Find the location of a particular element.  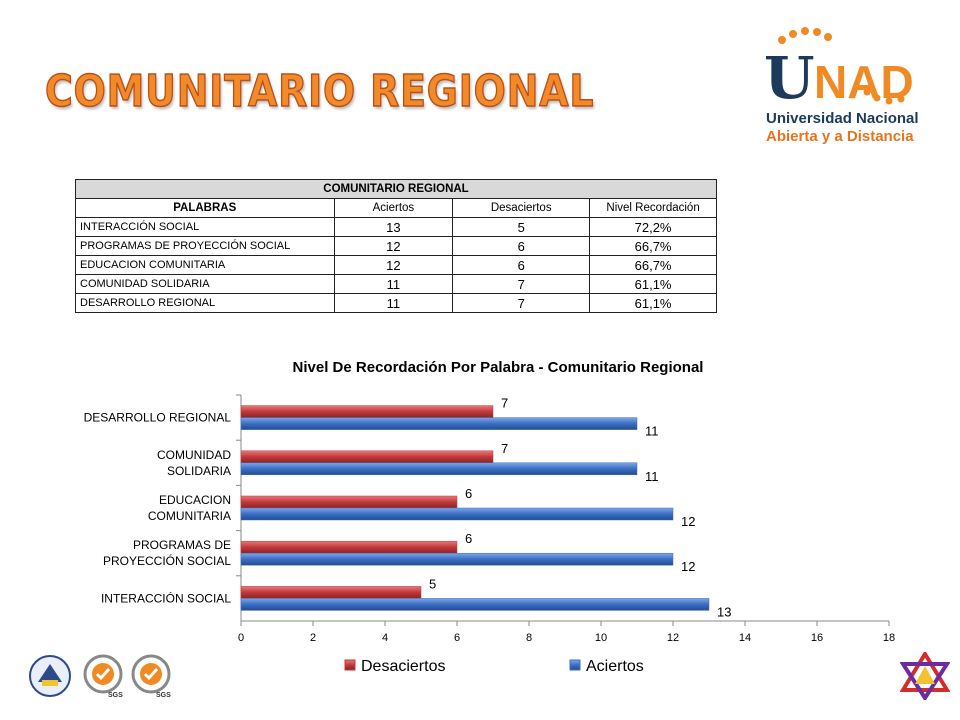

legend-label: Desaciertos is located at coordinates (403, 666).